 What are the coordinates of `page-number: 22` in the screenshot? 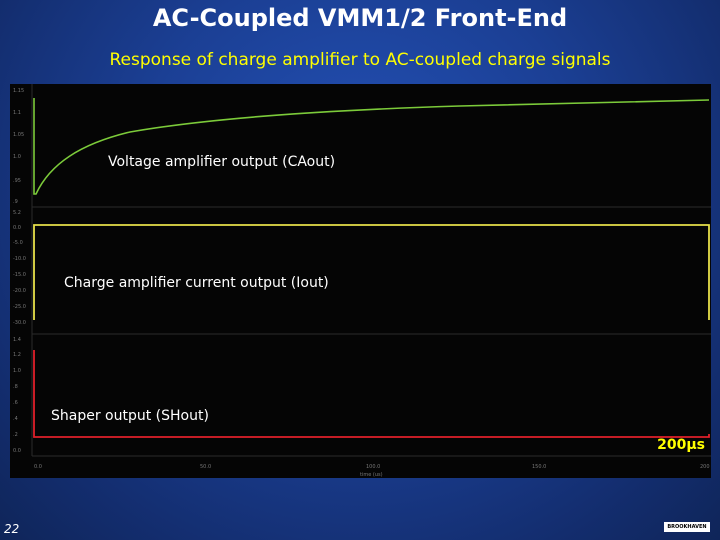 It's located at (12, 529).